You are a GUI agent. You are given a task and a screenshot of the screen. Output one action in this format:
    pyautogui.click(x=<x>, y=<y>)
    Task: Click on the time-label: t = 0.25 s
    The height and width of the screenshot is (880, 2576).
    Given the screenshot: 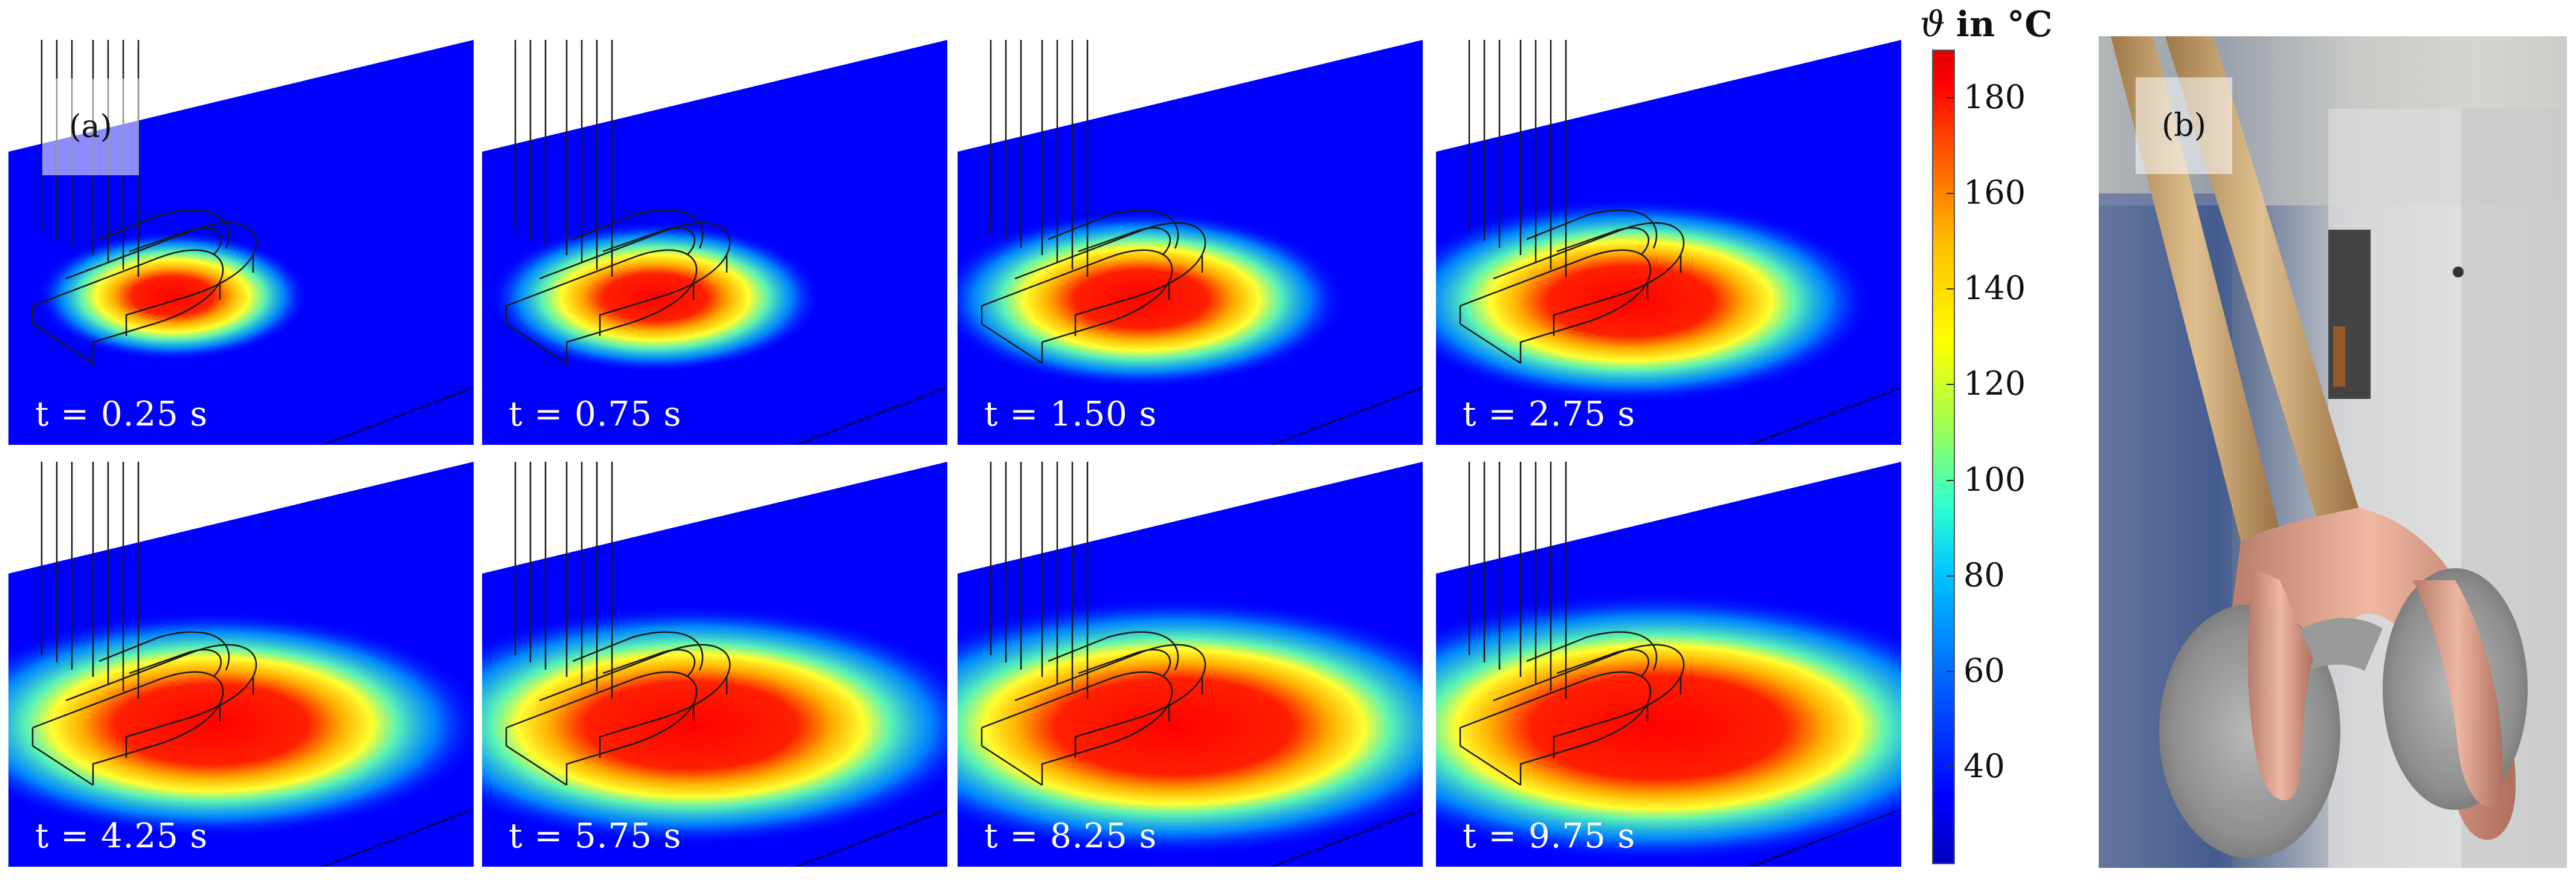 What is the action you would take?
    pyautogui.click(x=122, y=414)
    